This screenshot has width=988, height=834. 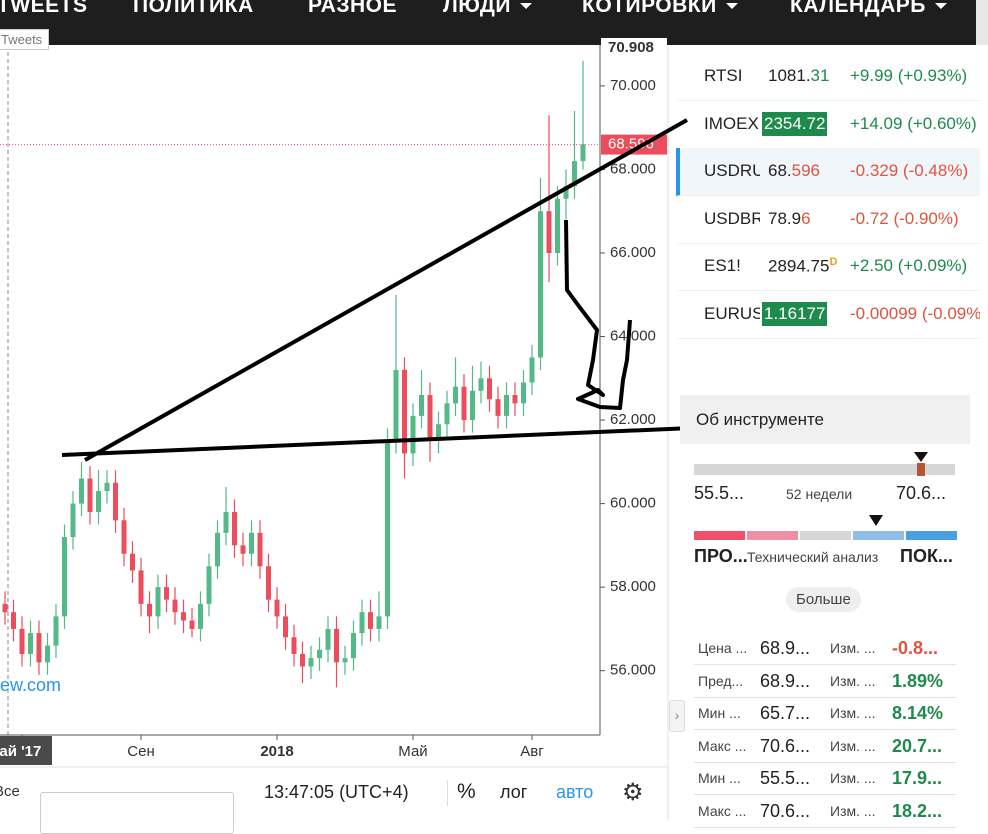 What do you see at coordinates (352, 8) in the screenshot?
I see `nav-item: РАЗНОЕ` at bounding box center [352, 8].